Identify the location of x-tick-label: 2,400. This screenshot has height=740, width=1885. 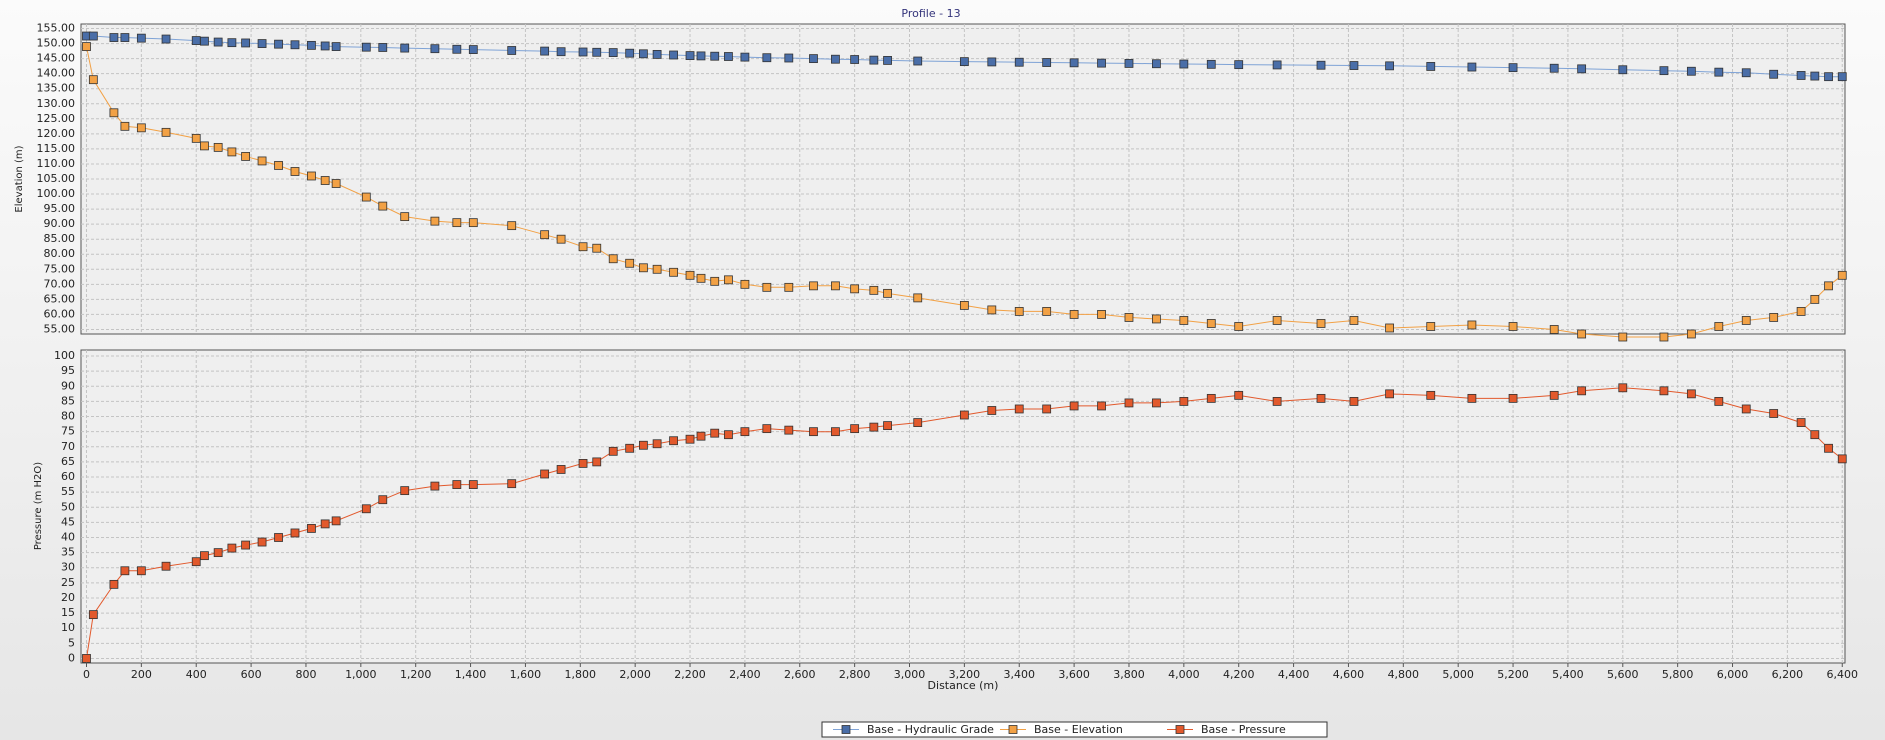
(745, 674).